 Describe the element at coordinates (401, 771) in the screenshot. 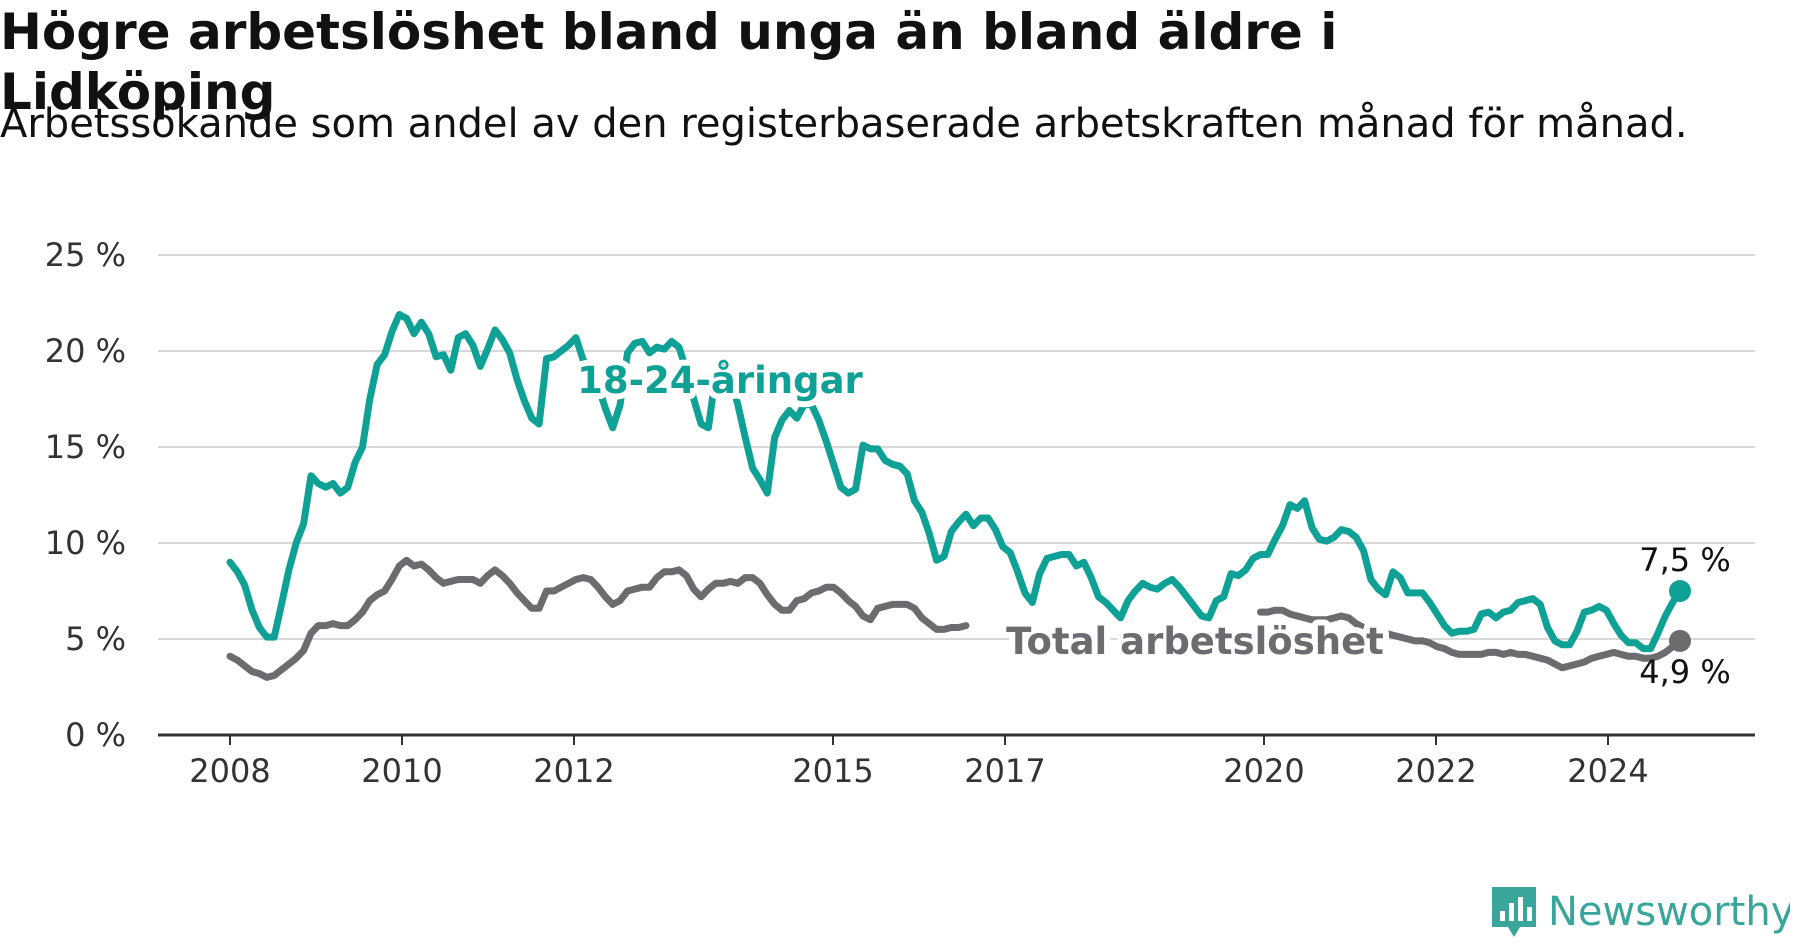

I see `x-tick-label: 2010` at that location.